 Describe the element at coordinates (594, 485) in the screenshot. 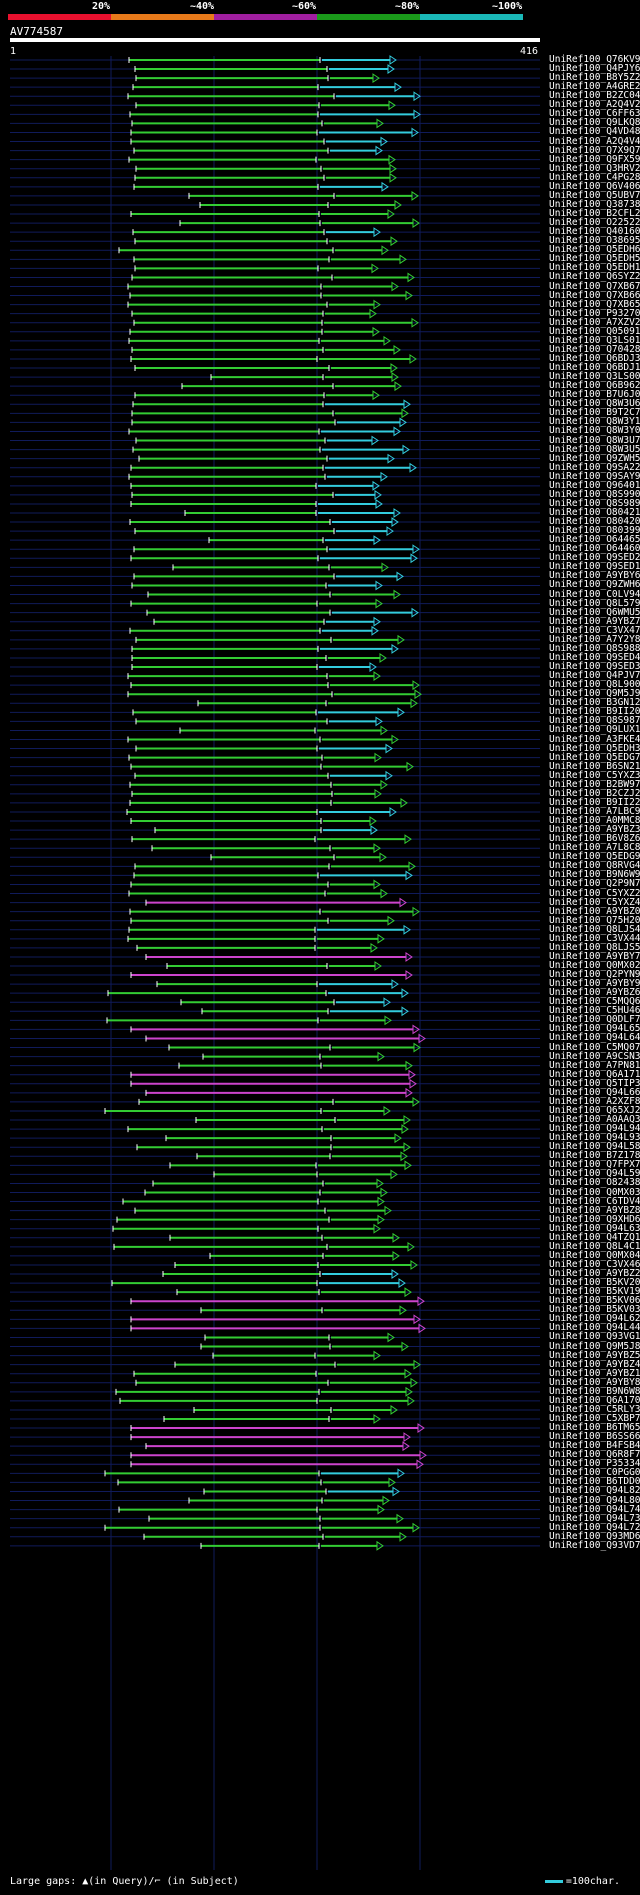

I see `hit-label: UniRef100_Q96401` at that location.